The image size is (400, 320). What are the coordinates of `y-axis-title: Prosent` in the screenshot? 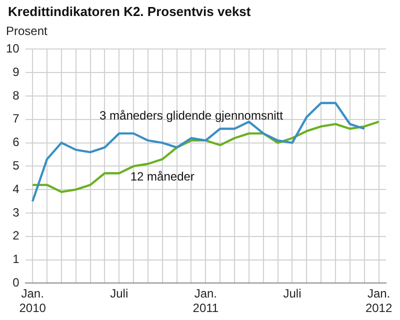 It's located at (27, 31).